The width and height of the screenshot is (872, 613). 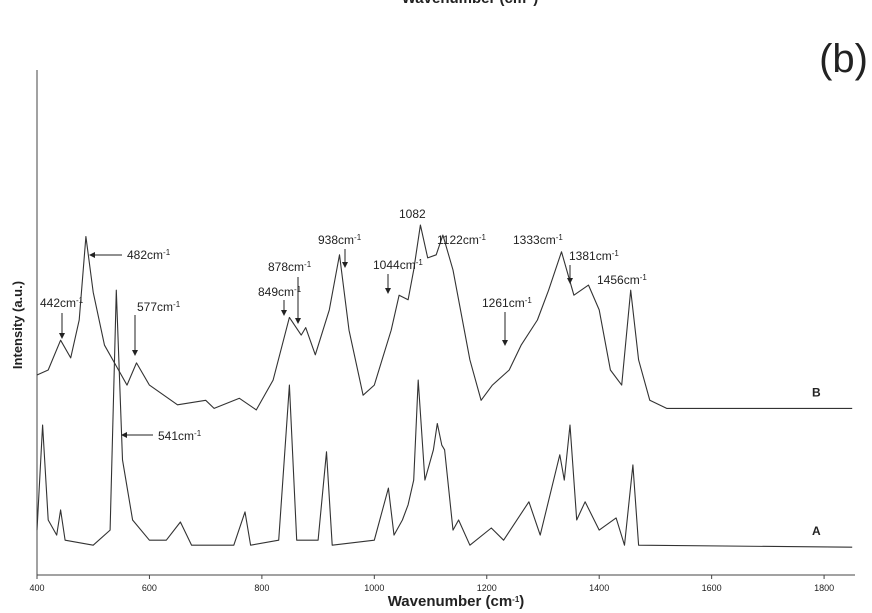 What do you see at coordinates (712, 588) in the screenshot?
I see `x-tick-label: 1600` at bounding box center [712, 588].